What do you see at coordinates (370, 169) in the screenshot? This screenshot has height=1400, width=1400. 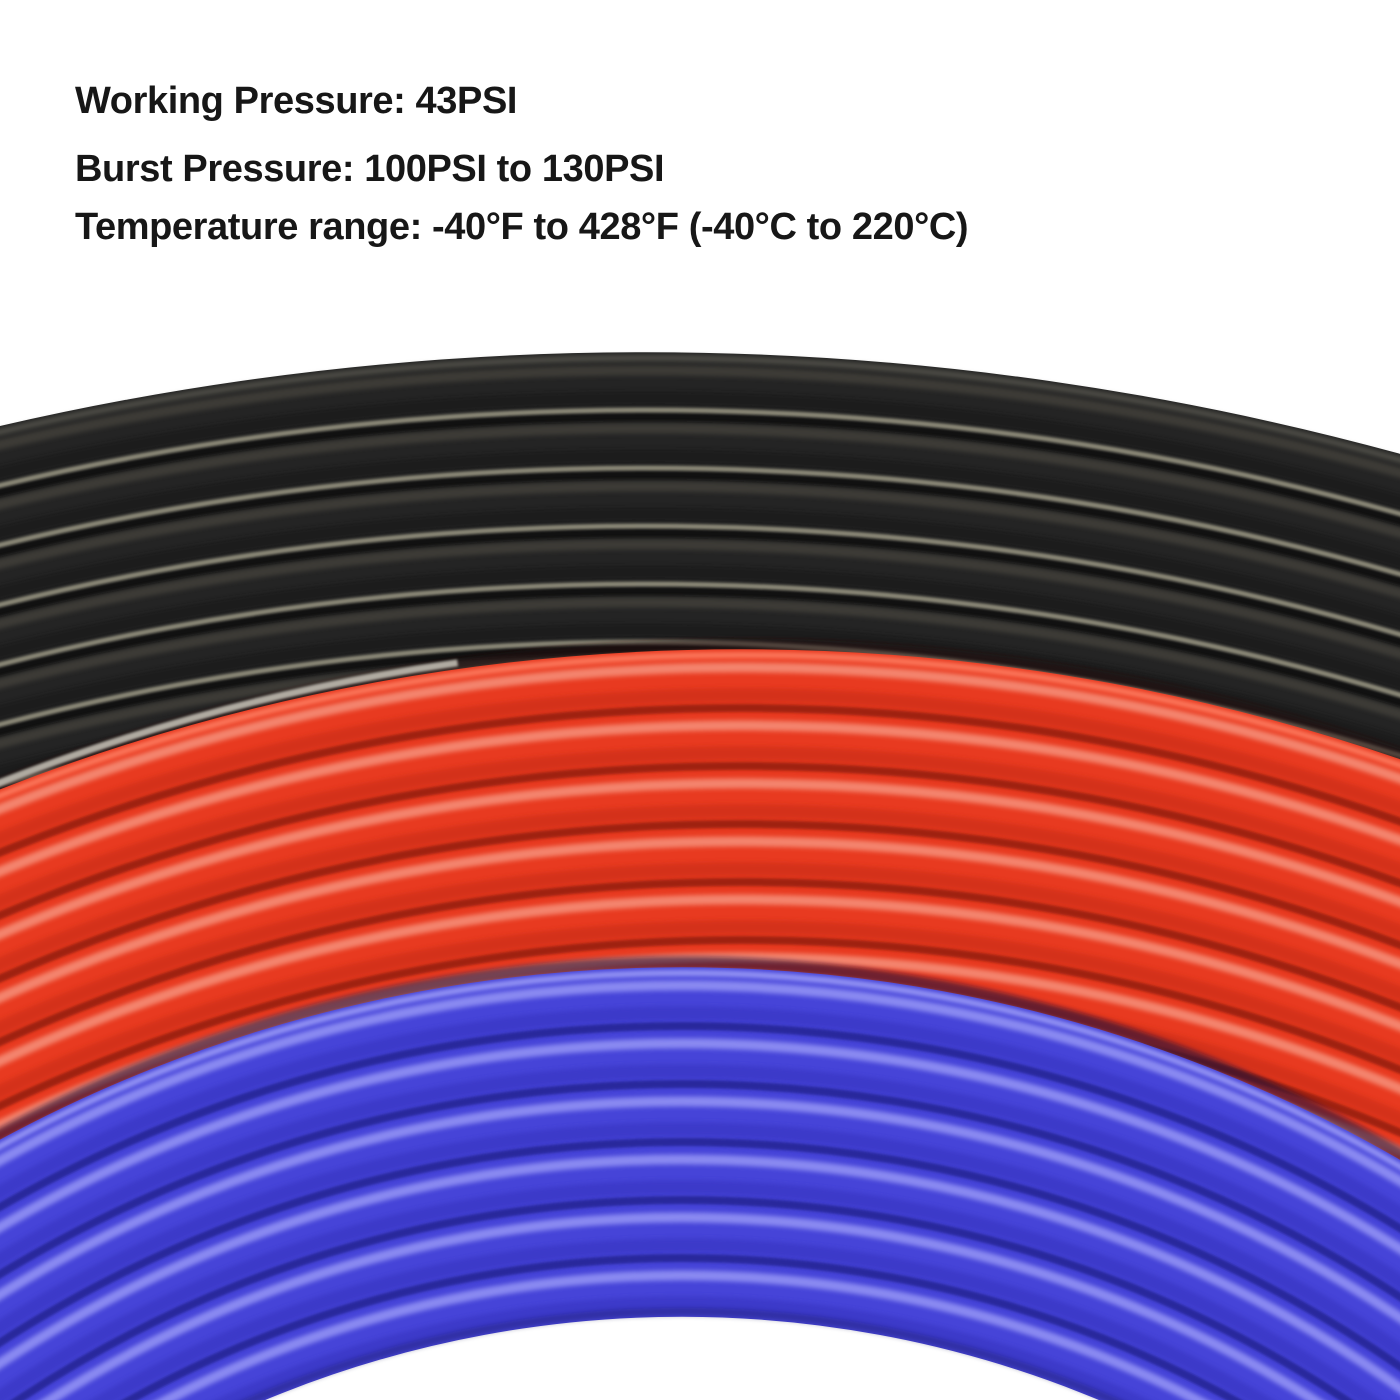 I see `spec-burst-pressure: Burst Pressure: 100PSI to 130PSI` at bounding box center [370, 169].